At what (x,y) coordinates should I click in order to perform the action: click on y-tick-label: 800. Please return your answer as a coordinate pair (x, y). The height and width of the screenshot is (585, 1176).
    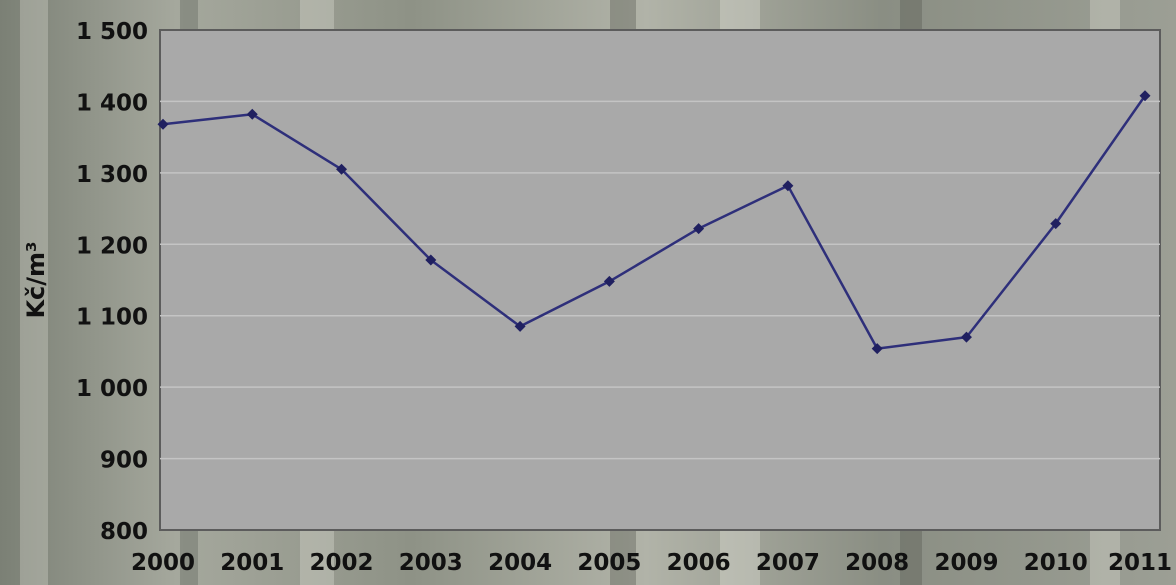
    Looking at the image, I should click on (124, 532).